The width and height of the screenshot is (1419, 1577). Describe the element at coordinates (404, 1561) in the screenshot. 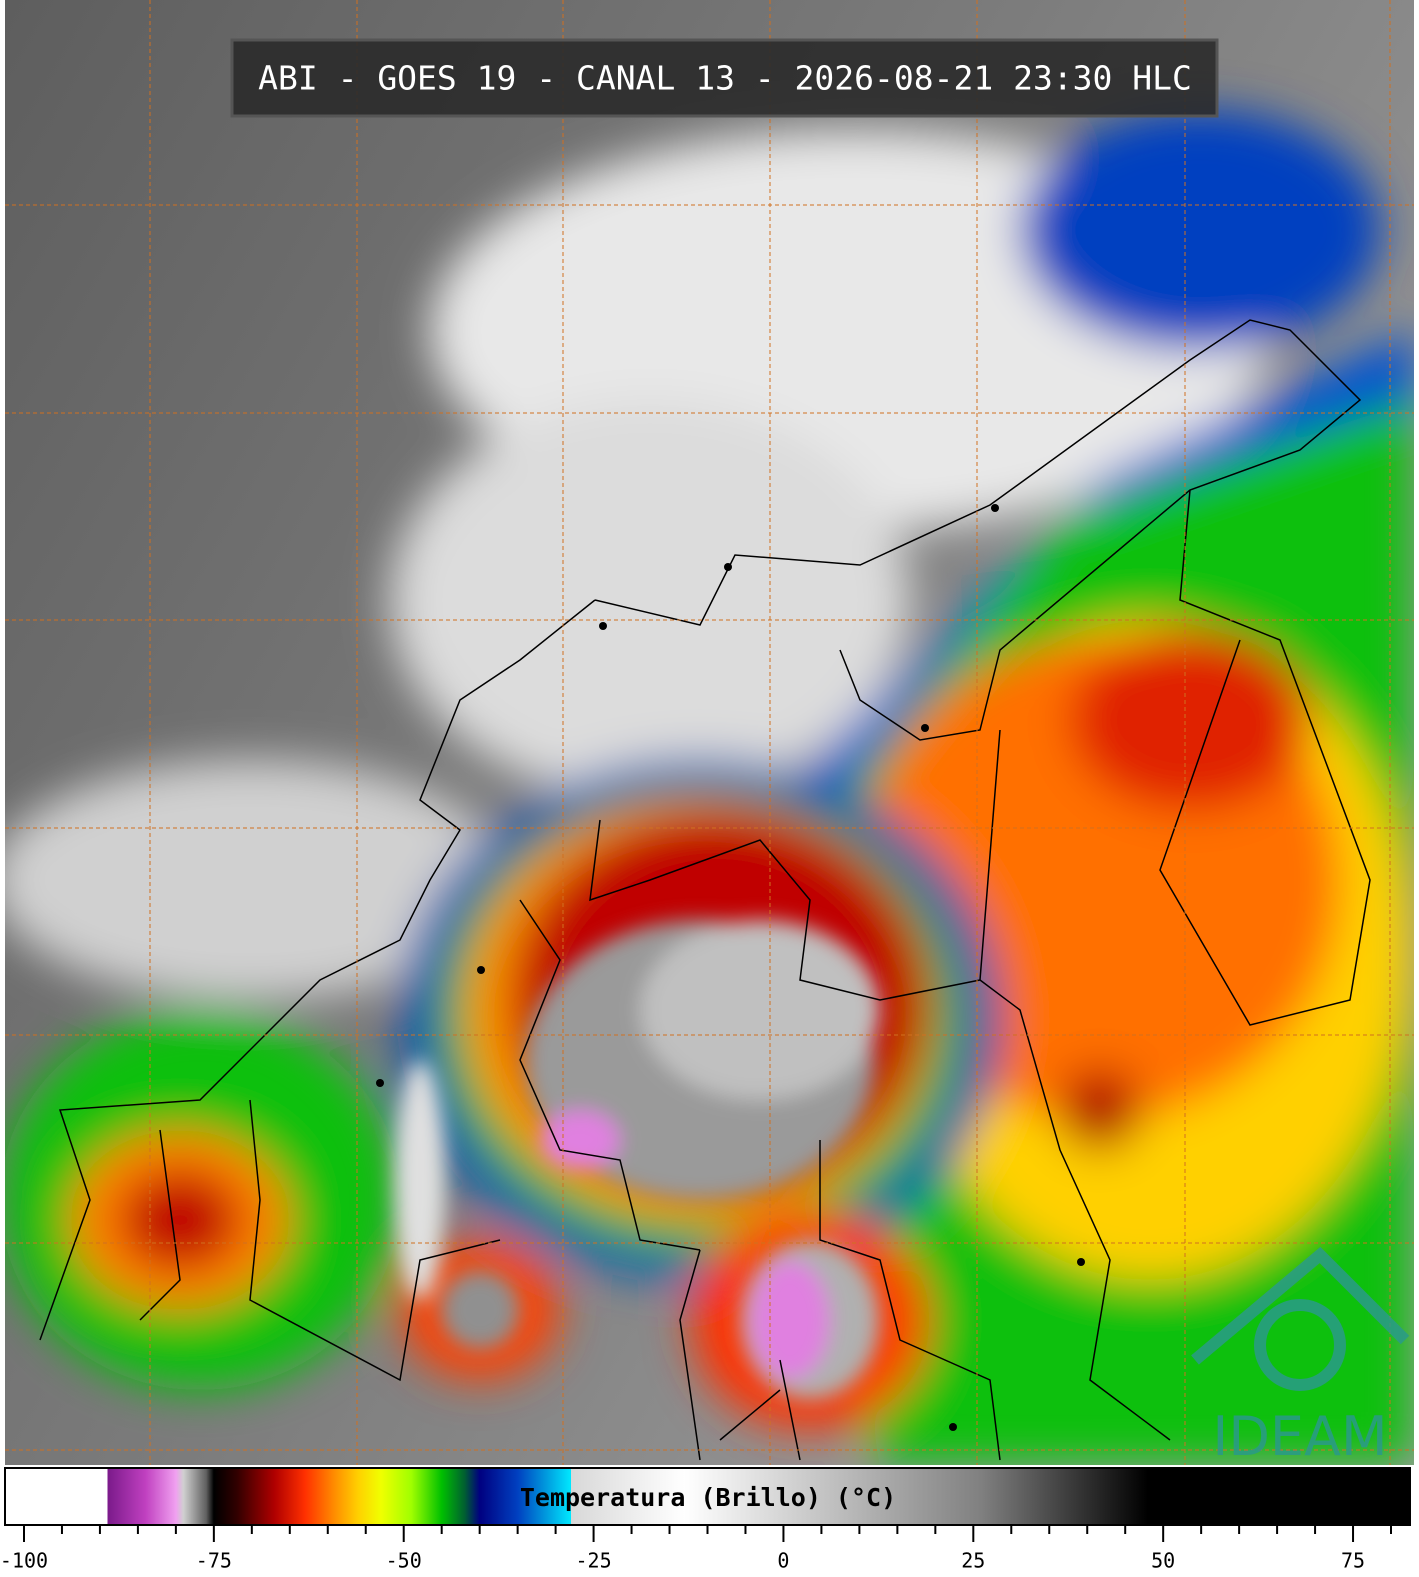

I see `tick-label: -50` at that location.